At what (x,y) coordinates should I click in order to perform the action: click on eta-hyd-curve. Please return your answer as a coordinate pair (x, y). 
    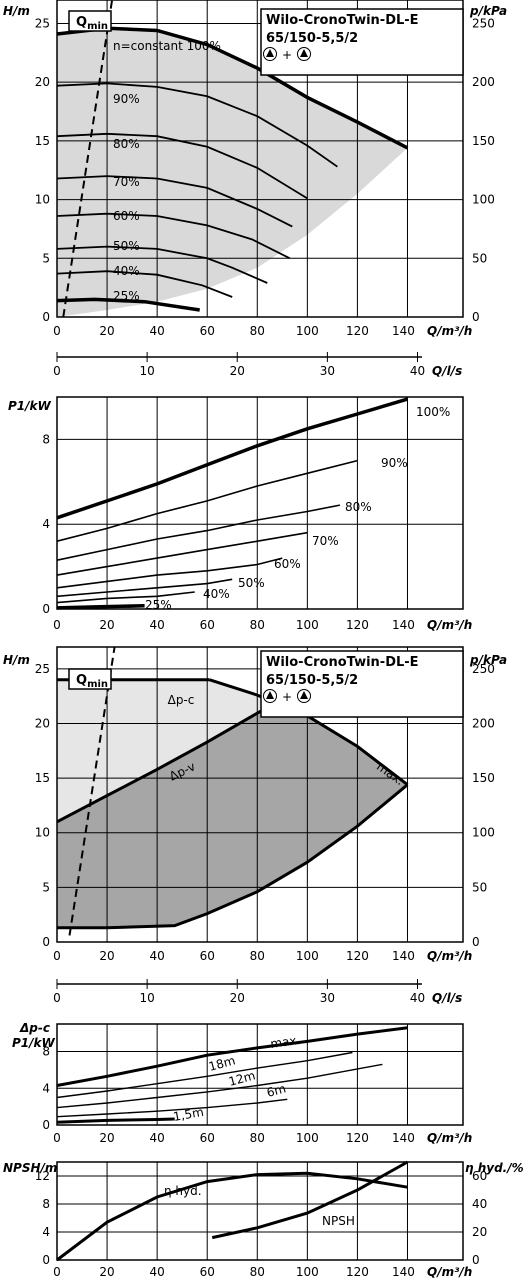
    Looking at the image, I should click on (232, 1216).